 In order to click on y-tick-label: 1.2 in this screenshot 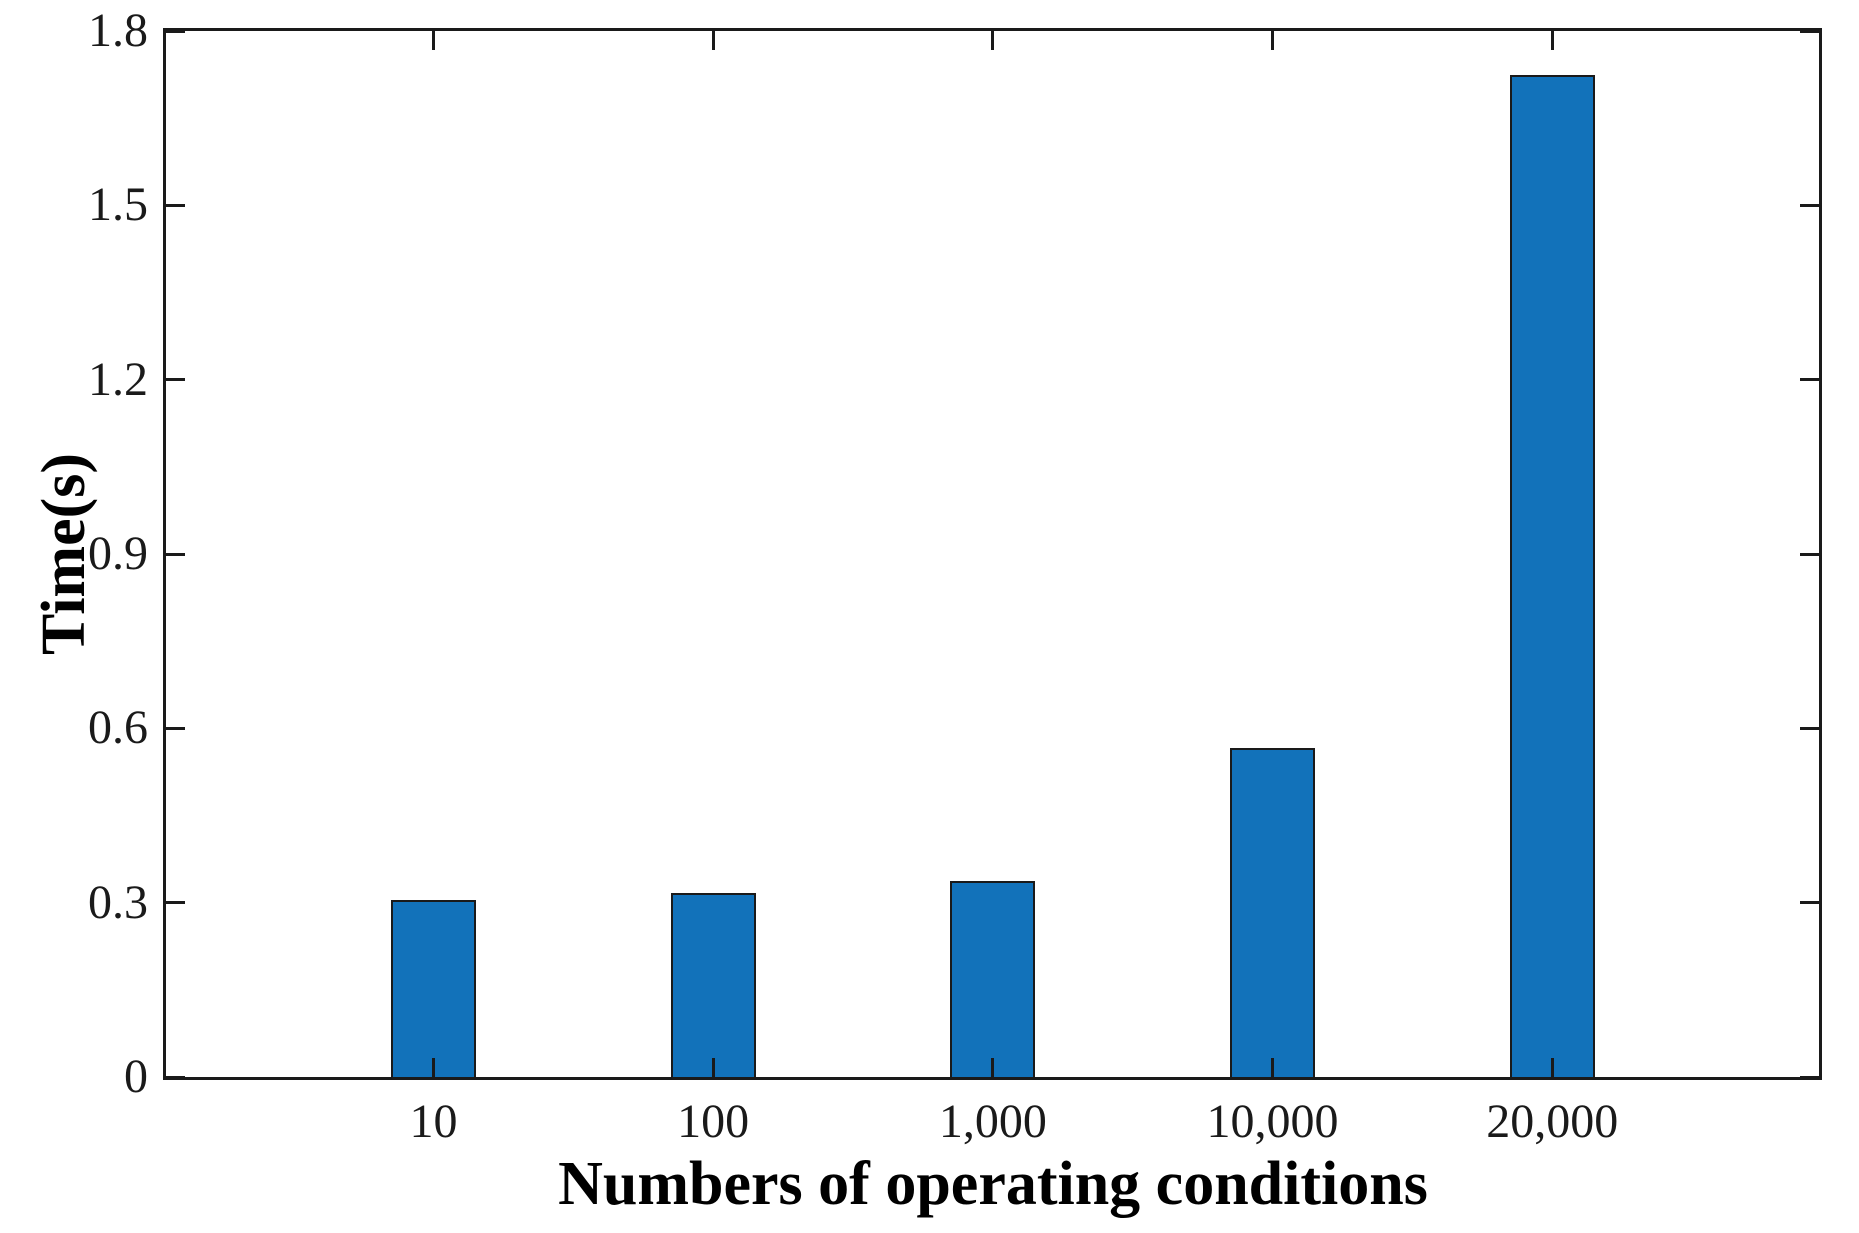, I will do `click(118, 379)`.